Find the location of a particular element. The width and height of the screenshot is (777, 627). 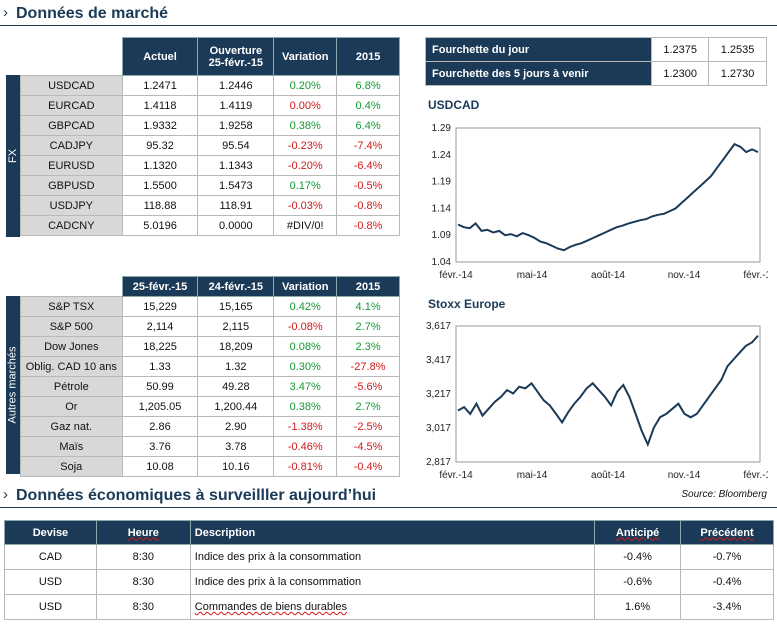

stoxx-y-tick: 3,217 is located at coordinates (438, 394).